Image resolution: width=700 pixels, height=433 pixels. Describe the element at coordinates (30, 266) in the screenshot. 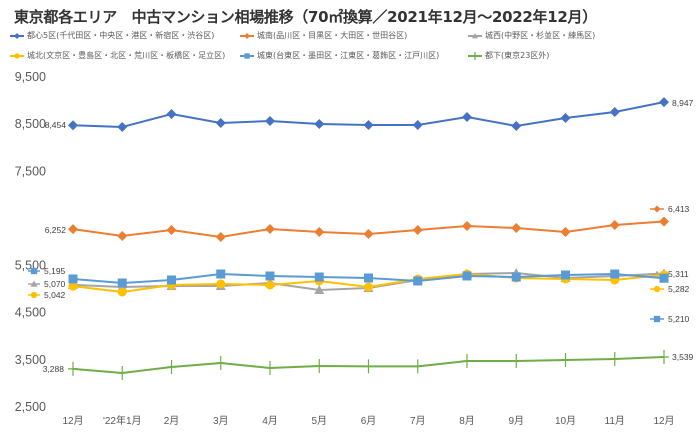

I see `y-tick-label: 5,500` at that location.